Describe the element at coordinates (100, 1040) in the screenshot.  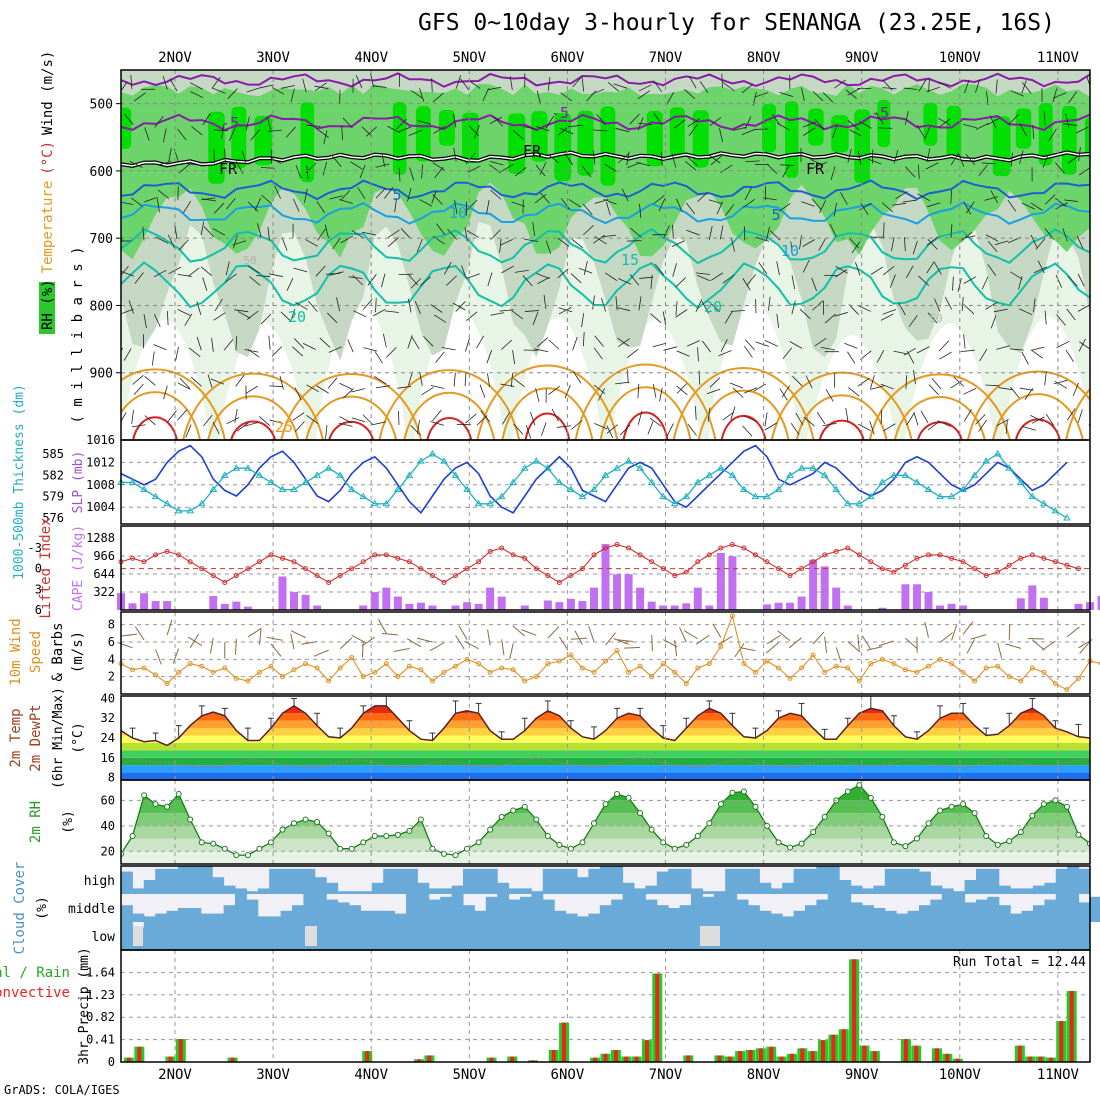
I see `precip-tick-label: 0.41` at that location.